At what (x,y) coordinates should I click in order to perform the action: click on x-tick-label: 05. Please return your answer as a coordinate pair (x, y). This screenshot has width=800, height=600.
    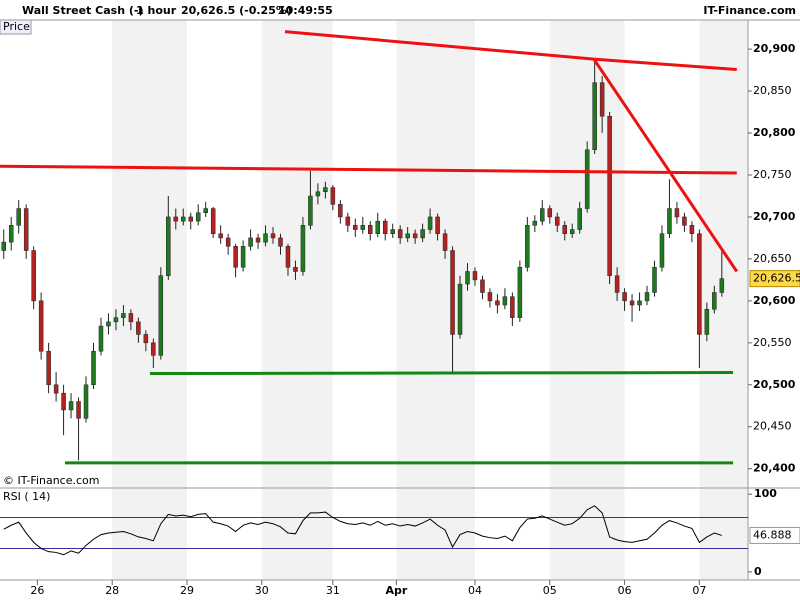
    Looking at the image, I should click on (550, 590).